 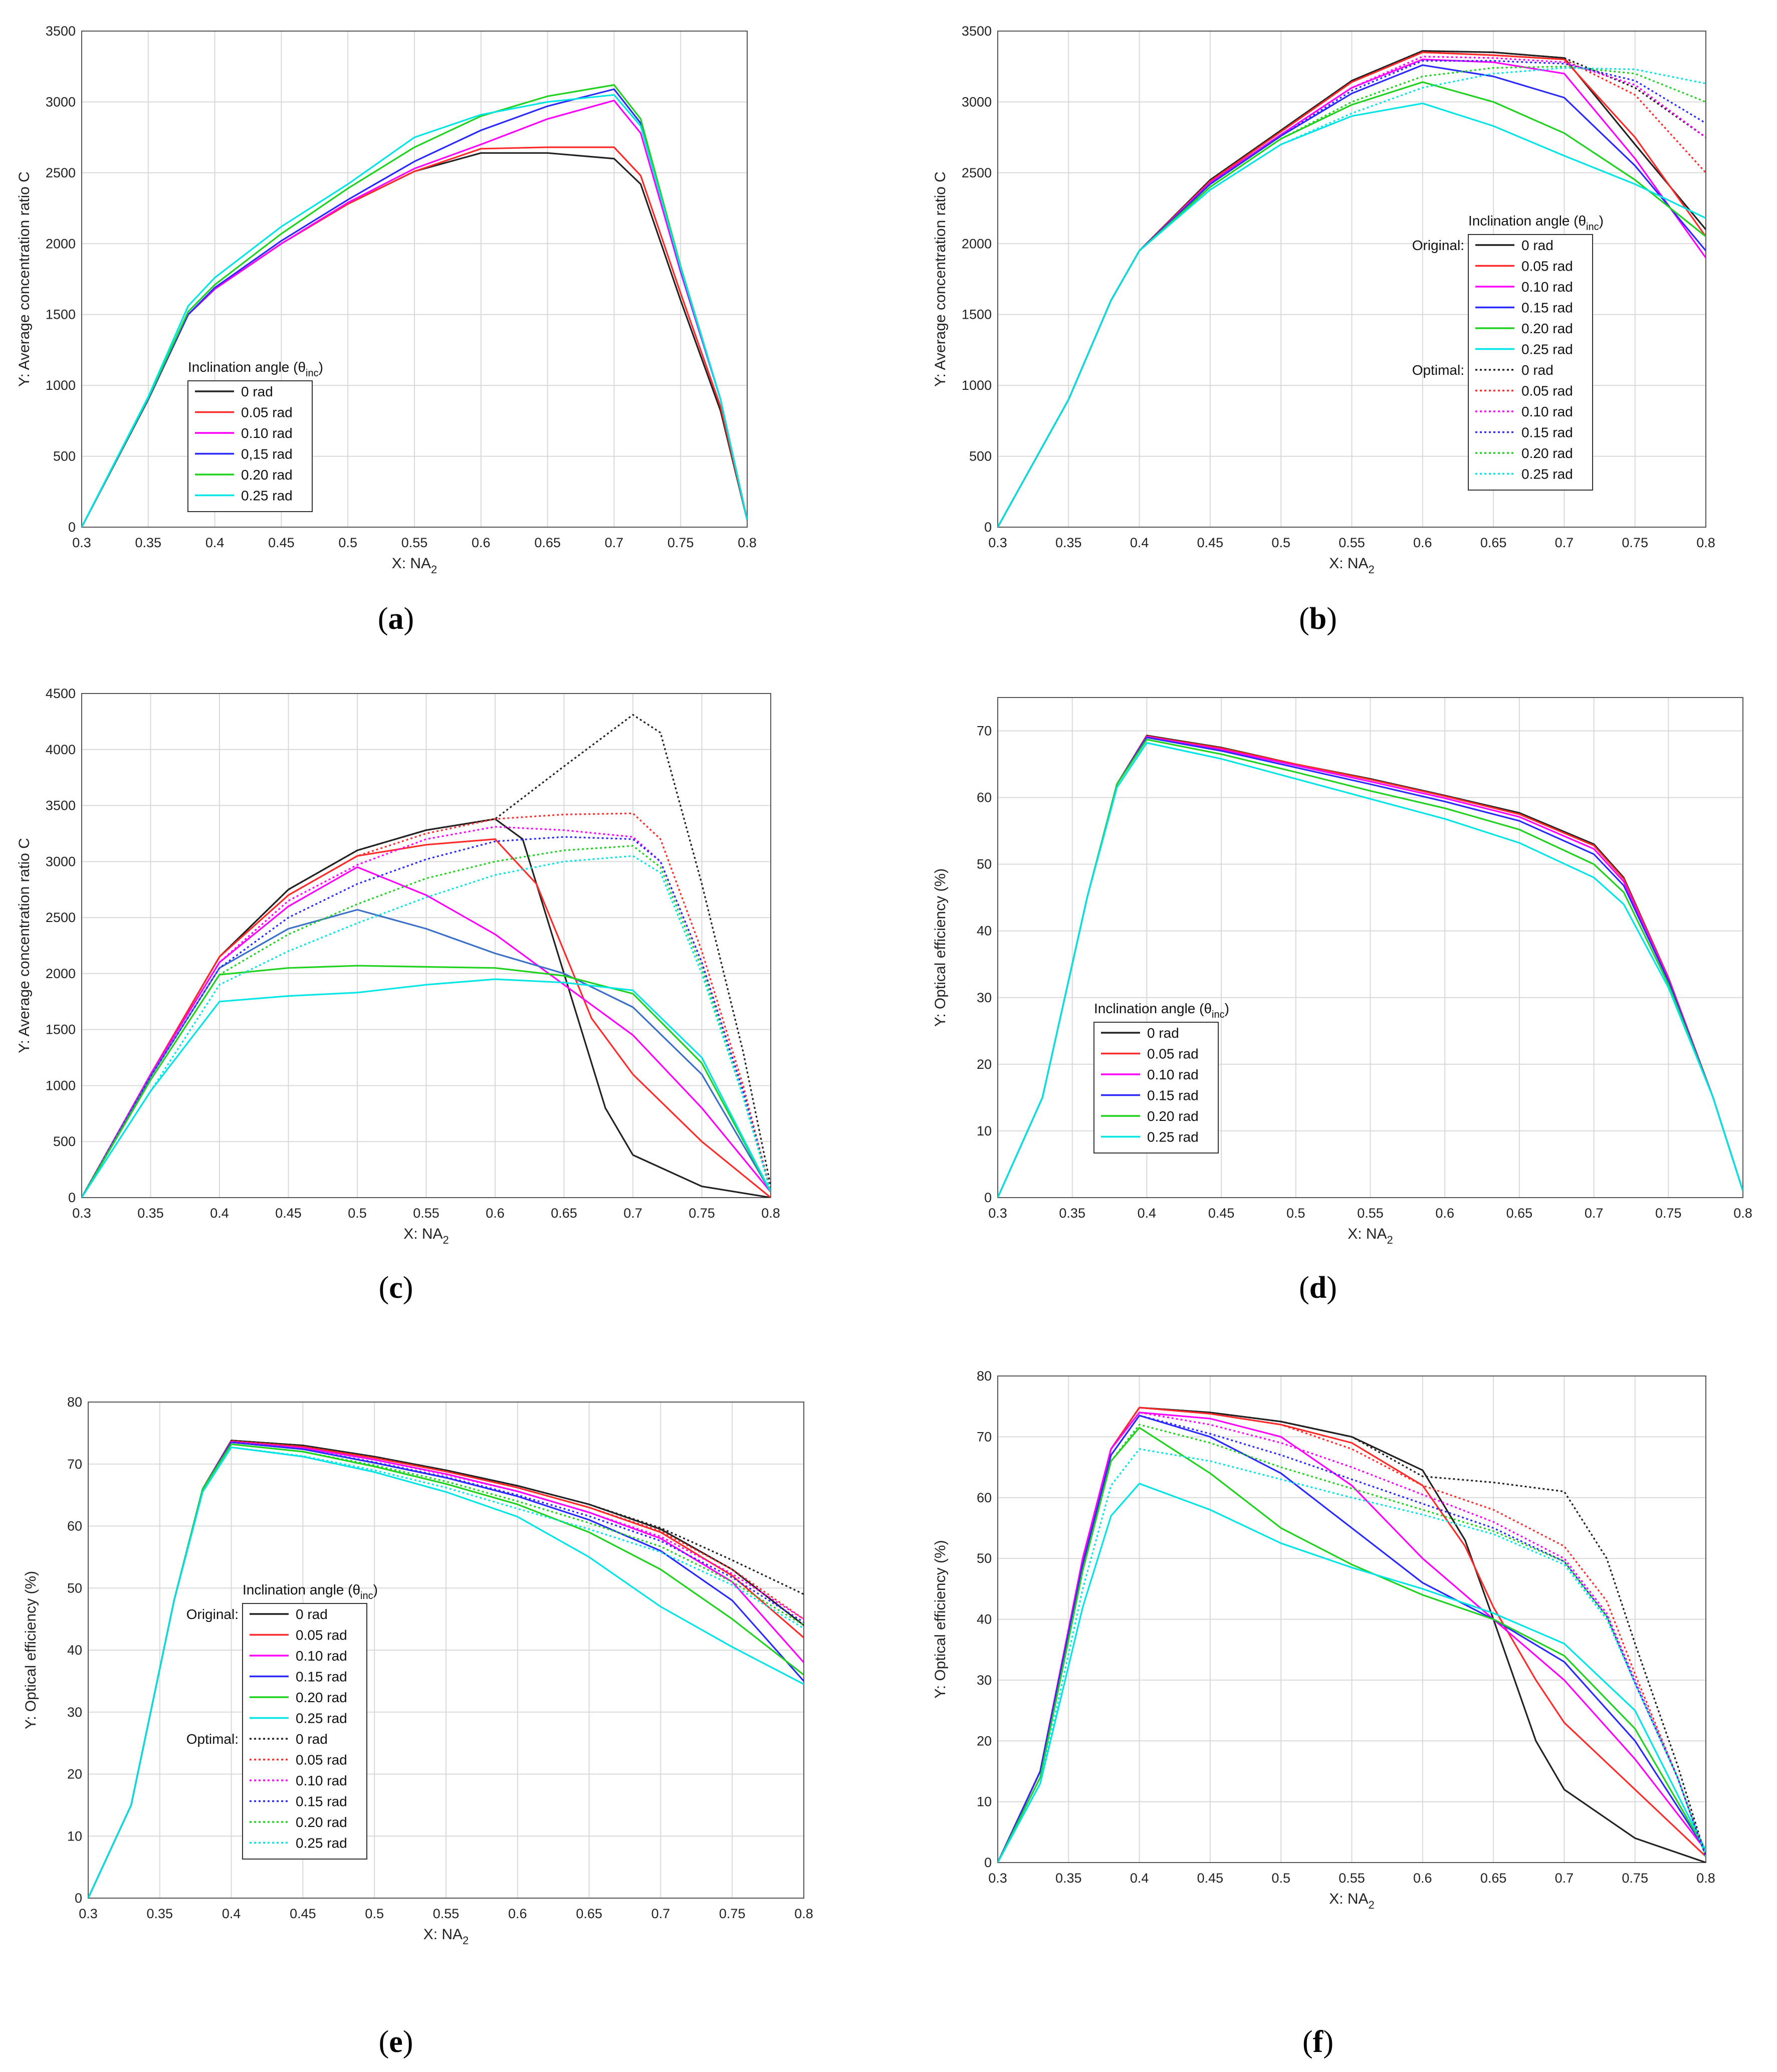 I want to click on y-tick-label: 1000, so click(x=977, y=385).